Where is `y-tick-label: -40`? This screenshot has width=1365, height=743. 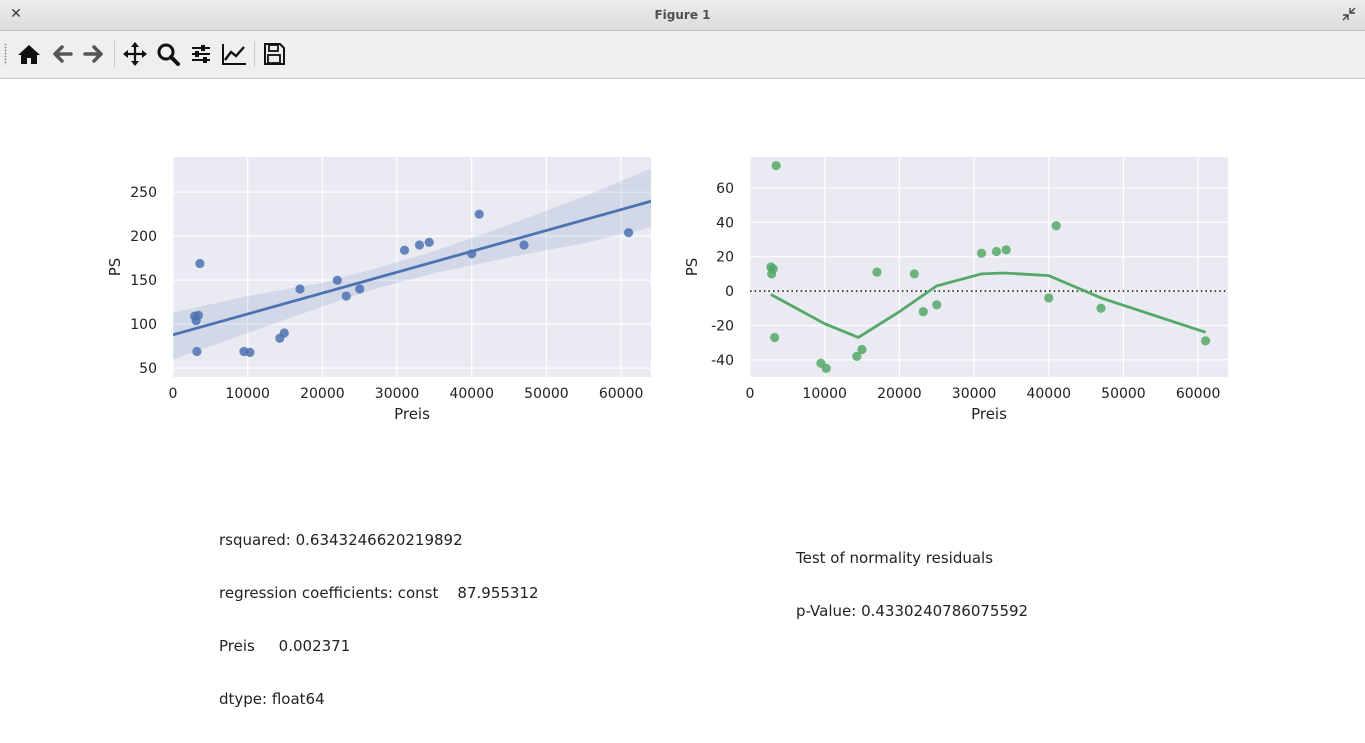 y-tick-label: -40 is located at coordinates (722, 361).